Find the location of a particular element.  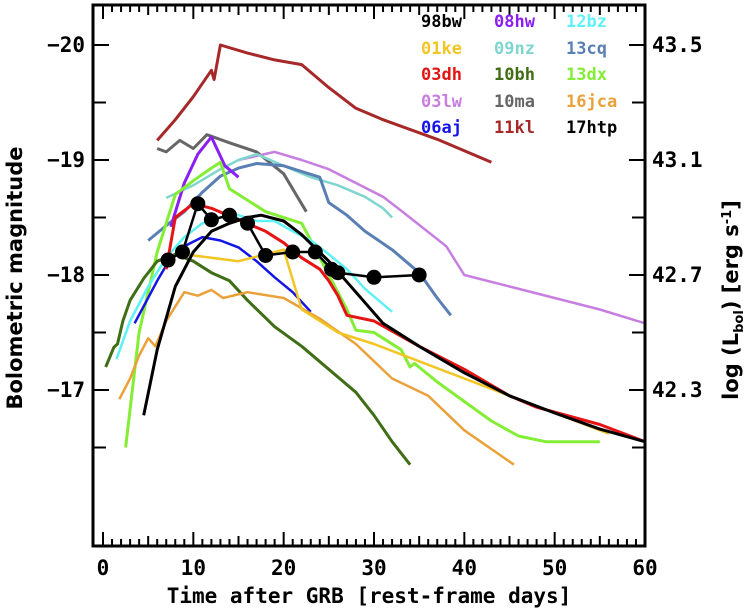

legend-entry-13cq: 13cq is located at coordinates (586, 49).